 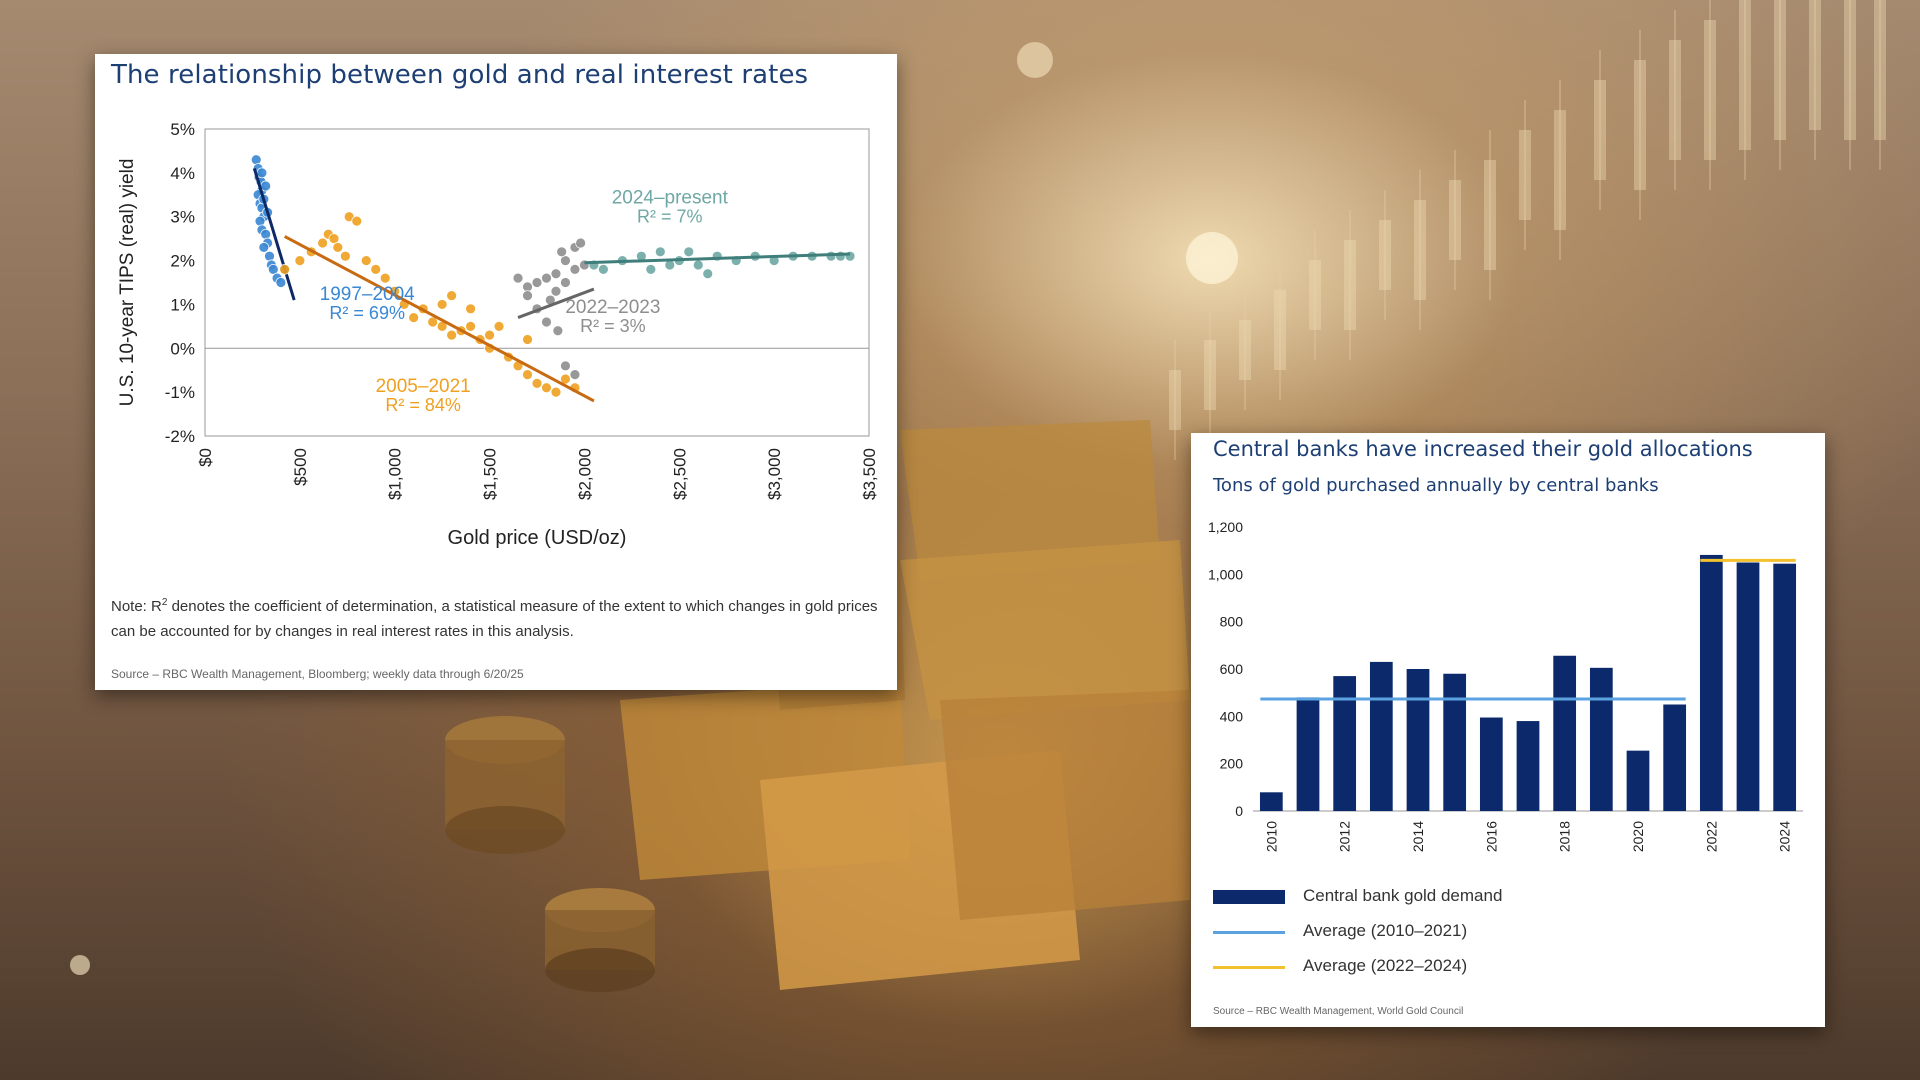 I want to click on y-tick-label: 600, so click(x=1232, y=669).